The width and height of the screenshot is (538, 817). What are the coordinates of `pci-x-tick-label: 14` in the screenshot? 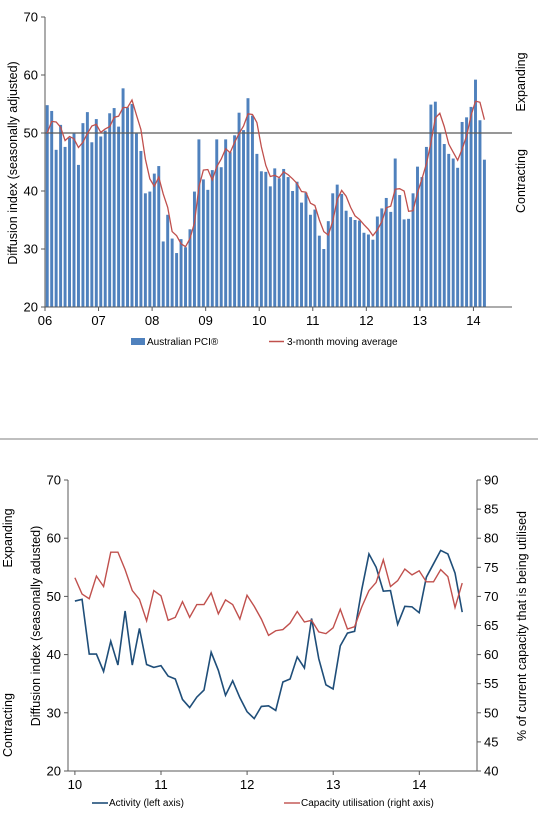 It's located at (473, 320).